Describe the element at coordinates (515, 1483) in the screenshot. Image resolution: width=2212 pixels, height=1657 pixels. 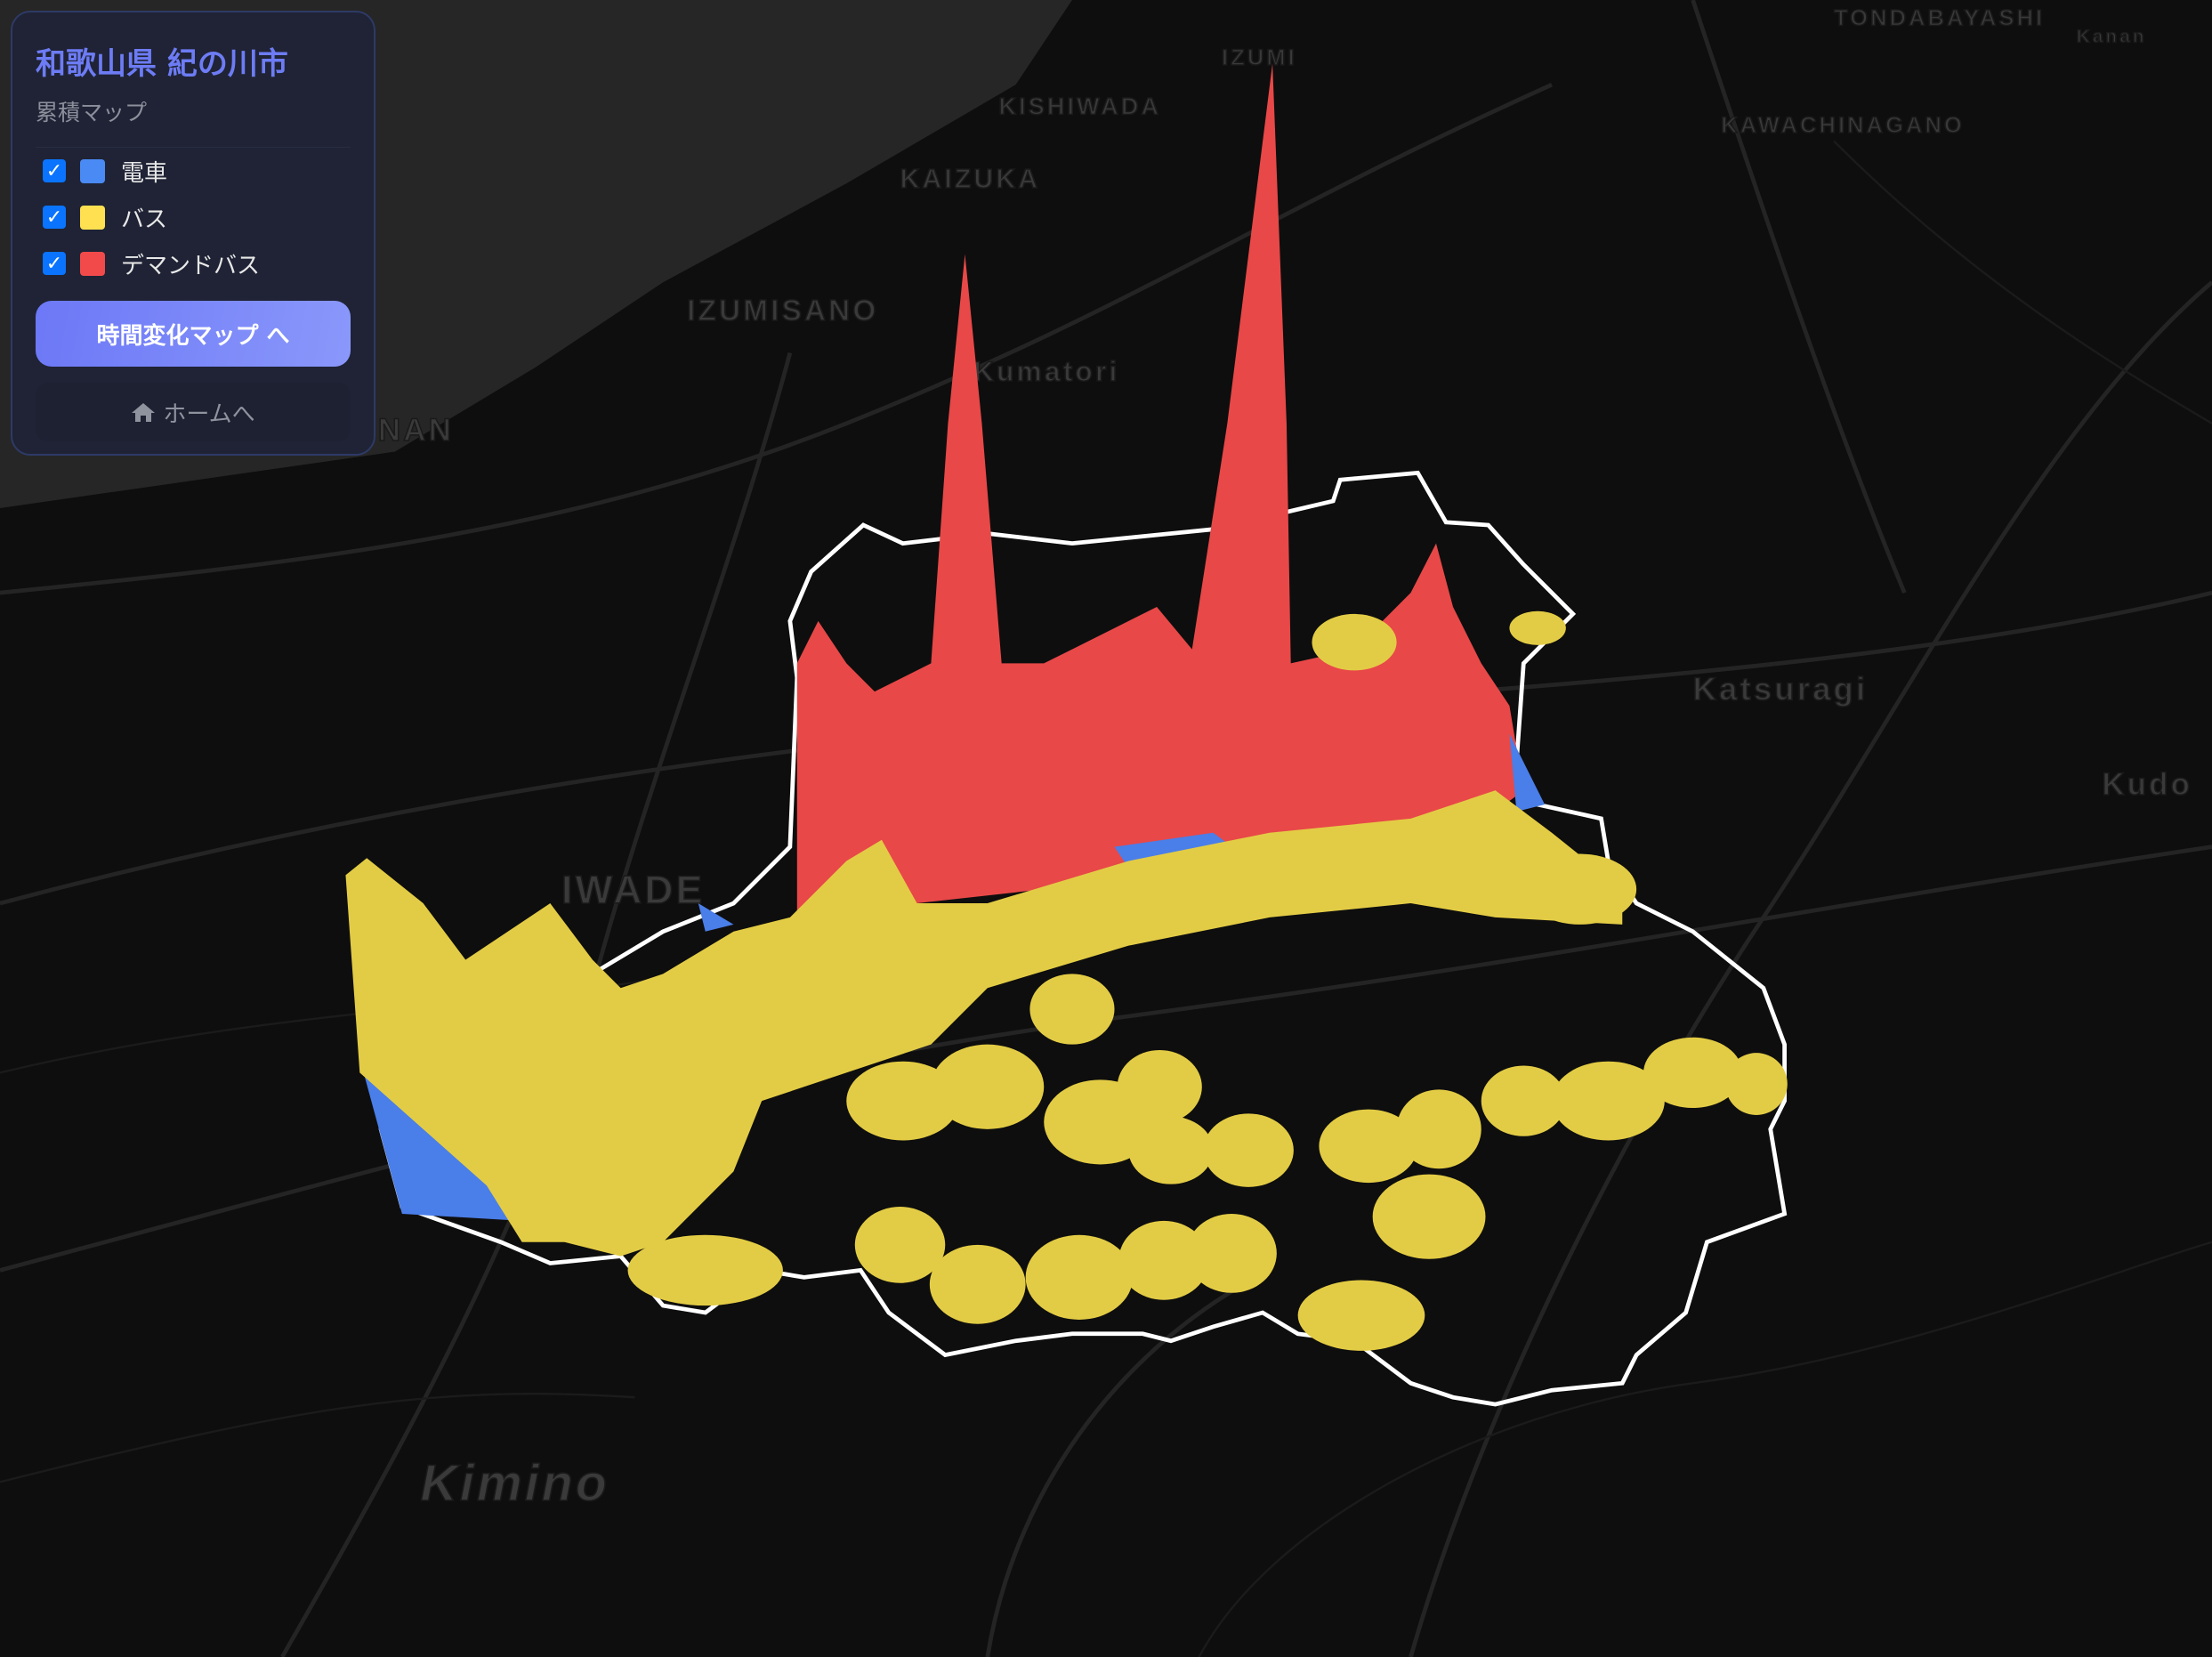
I see `map-label: Kimino` at that location.